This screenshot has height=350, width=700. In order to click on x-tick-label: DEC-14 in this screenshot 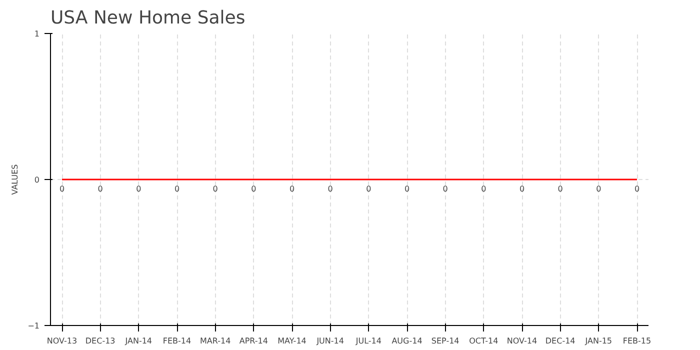, I will do `click(560, 341)`.